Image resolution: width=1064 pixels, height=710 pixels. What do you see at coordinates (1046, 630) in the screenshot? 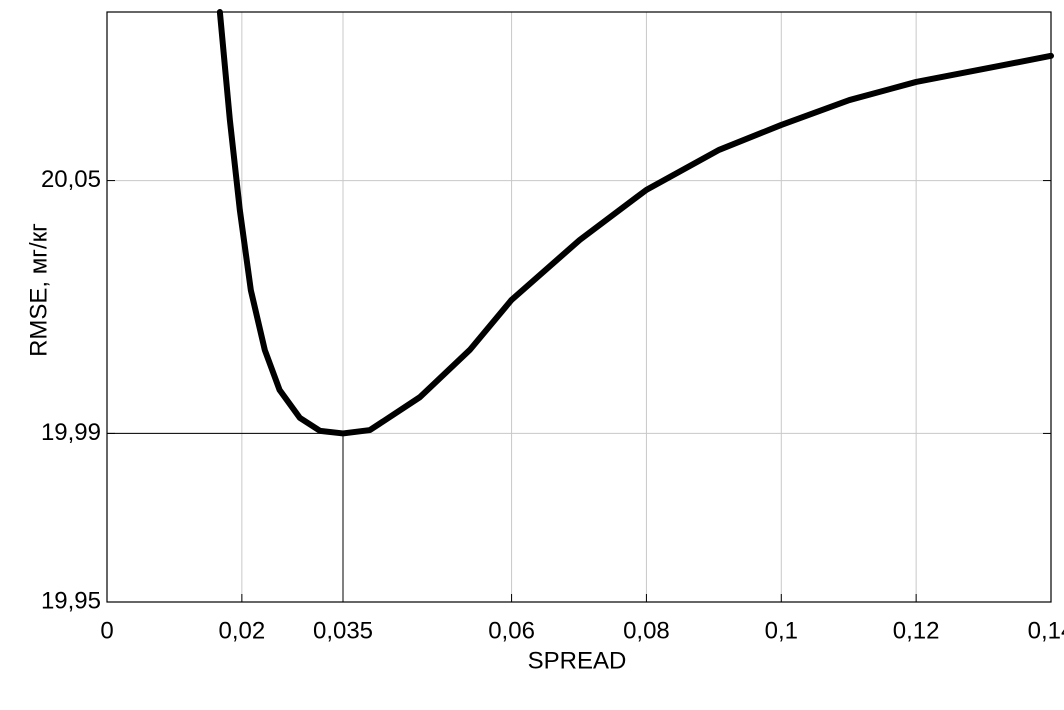
I see `x-tick-label: 0,14` at bounding box center [1046, 630].